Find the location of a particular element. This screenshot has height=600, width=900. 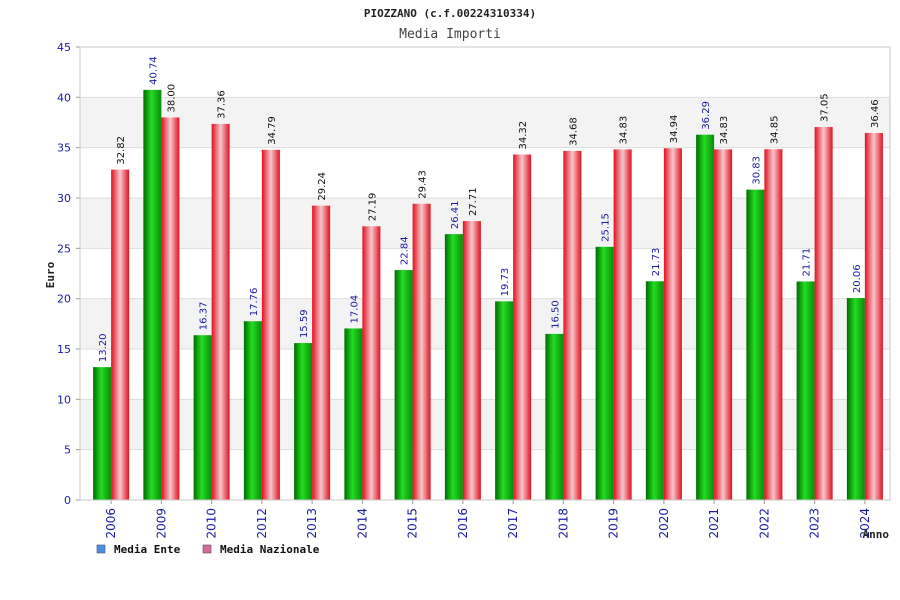

value-label-media-ente-2017: 19.73 is located at coordinates (505, 282).